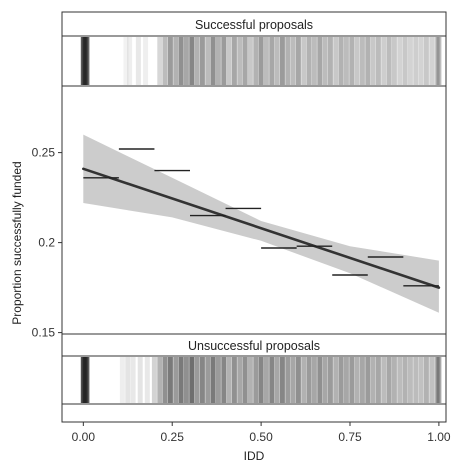 The image size is (458, 469). Describe the element at coordinates (84, 437) in the screenshot. I see `x-tick-label-0: 0.00` at that location.